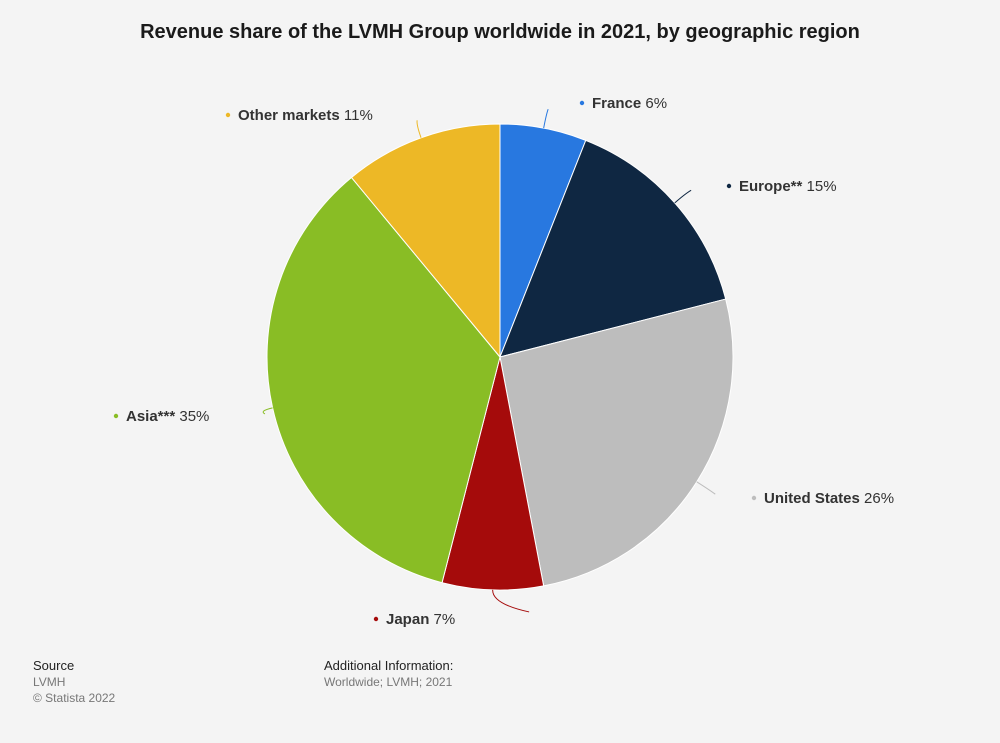 The width and height of the screenshot is (1000, 743). What do you see at coordinates (629, 103) in the screenshot?
I see `data-label: France 6%` at bounding box center [629, 103].